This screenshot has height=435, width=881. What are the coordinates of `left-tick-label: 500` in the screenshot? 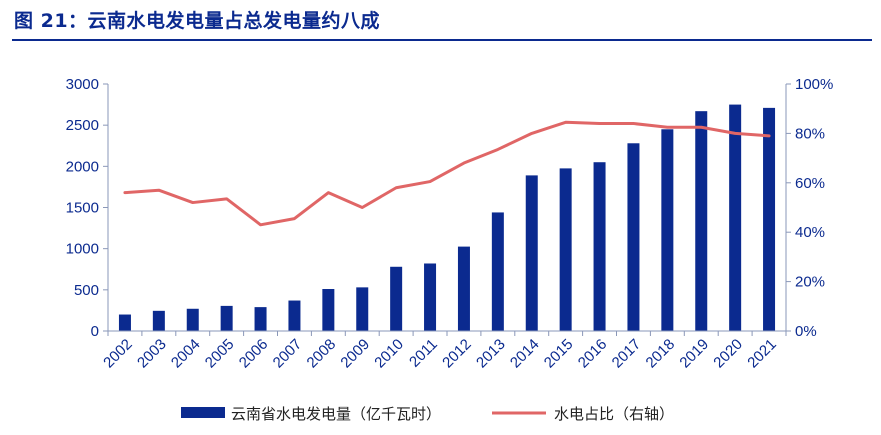 It's located at (86, 290).